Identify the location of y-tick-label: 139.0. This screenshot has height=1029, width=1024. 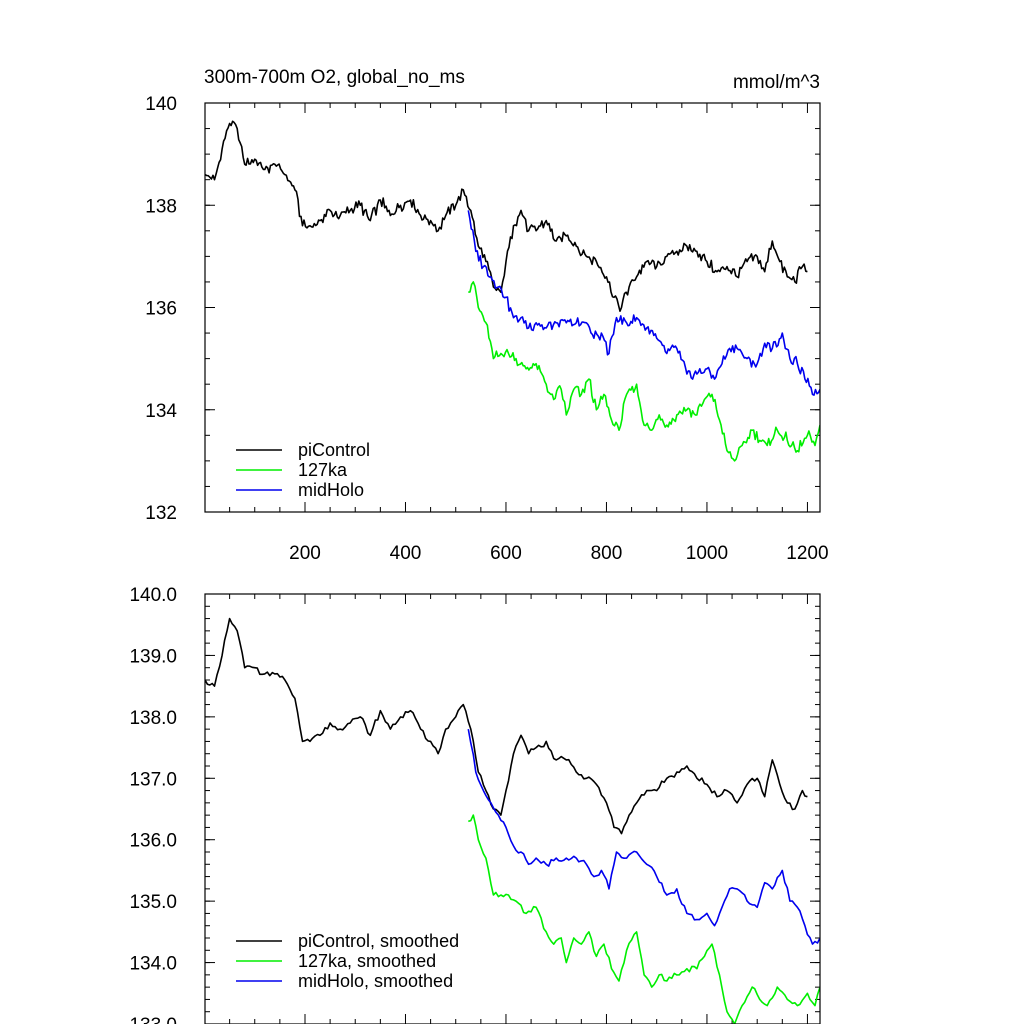
(153, 656).